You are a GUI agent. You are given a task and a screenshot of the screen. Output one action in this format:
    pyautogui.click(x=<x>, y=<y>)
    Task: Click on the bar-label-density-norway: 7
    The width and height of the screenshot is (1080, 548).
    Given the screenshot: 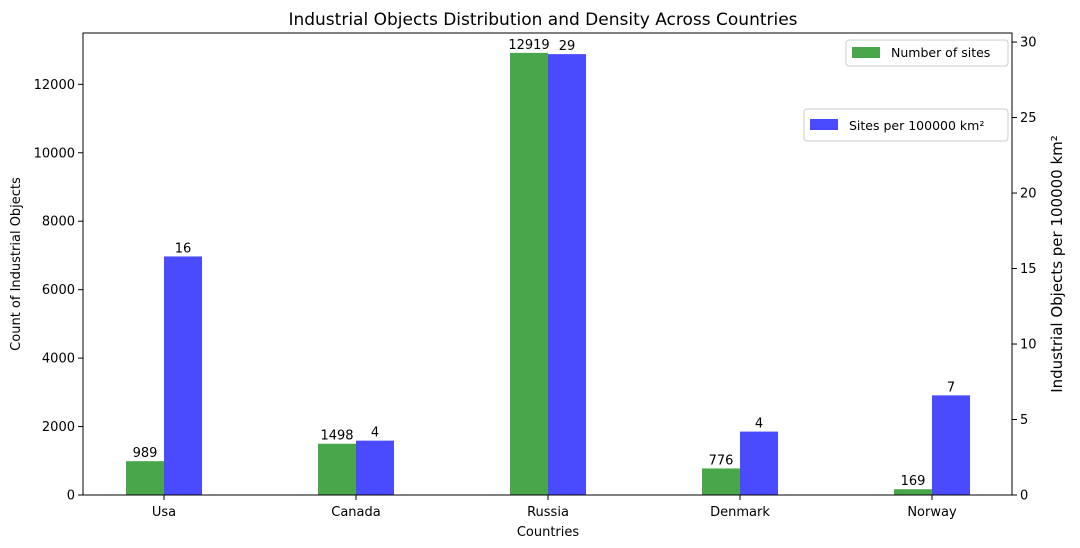 What is the action you would take?
    pyautogui.click(x=951, y=387)
    